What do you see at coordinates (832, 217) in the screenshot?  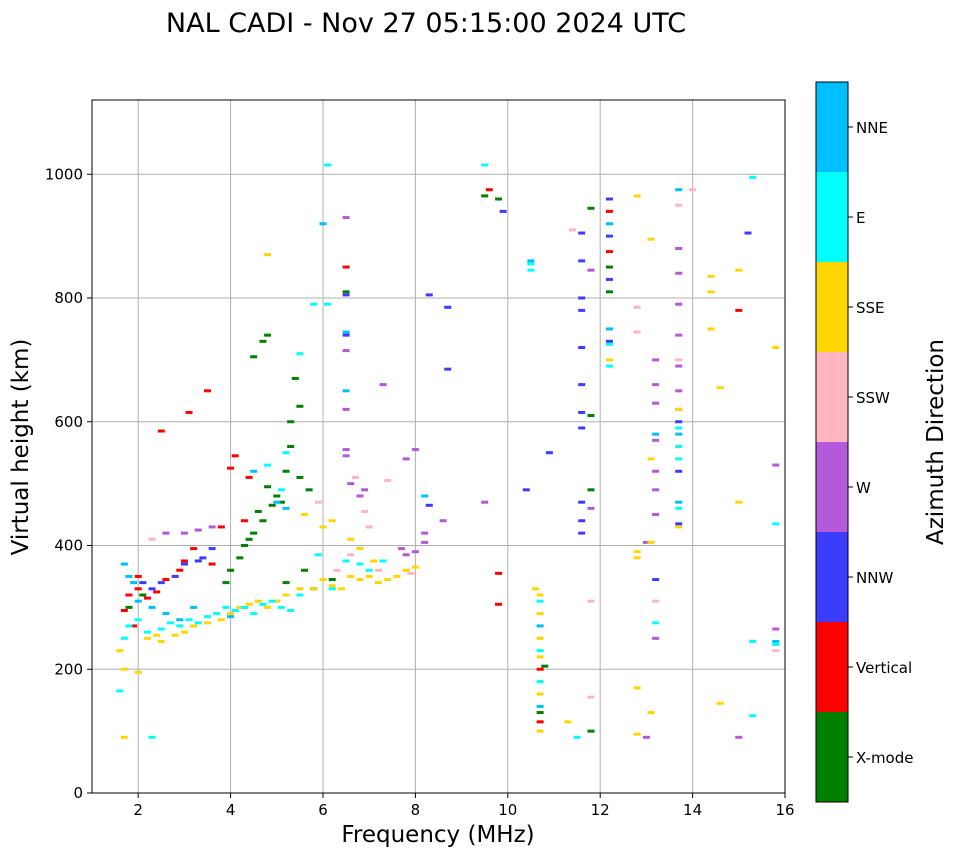 I see `colorbar-swatch-e` at bounding box center [832, 217].